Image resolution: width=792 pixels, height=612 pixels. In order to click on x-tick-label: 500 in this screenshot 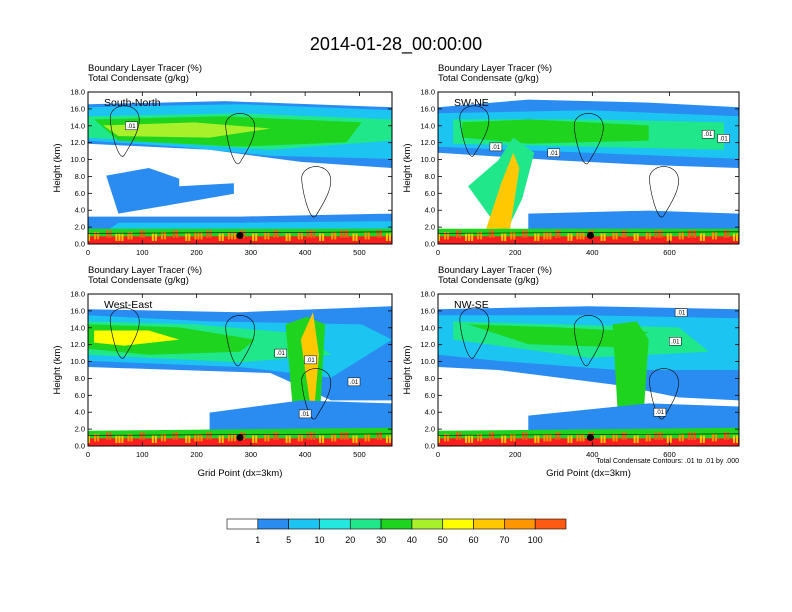, I will do `click(359, 252)`.